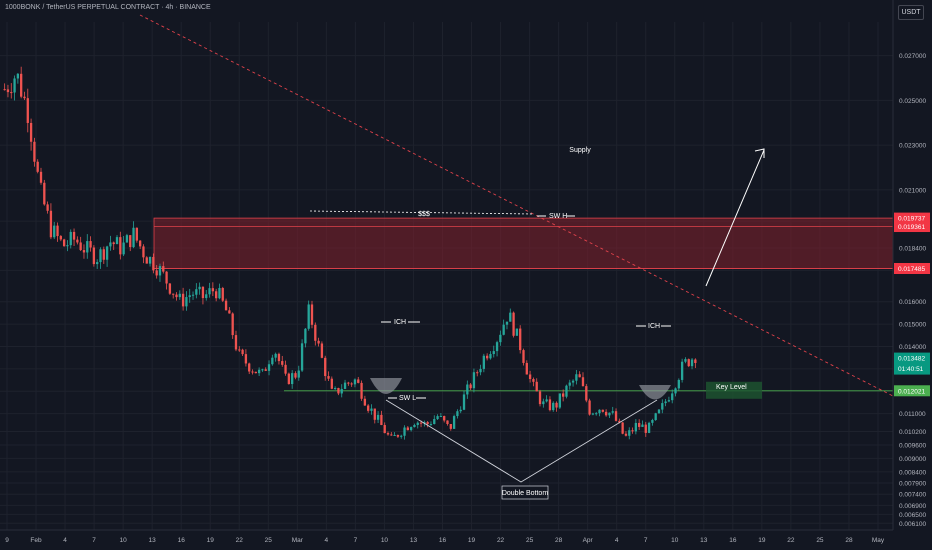 This screenshot has width=932, height=550. Describe the element at coordinates (912, 325) in the screenshot. I see `y-tick-label: 0.015000` at that location.